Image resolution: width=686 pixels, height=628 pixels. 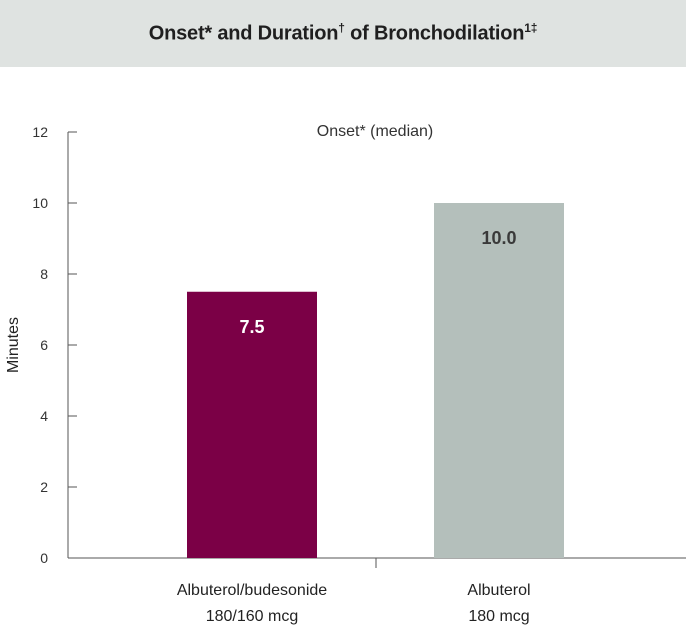 I want to click on y-axis-label: Minutes, so click(x=13, y=345).